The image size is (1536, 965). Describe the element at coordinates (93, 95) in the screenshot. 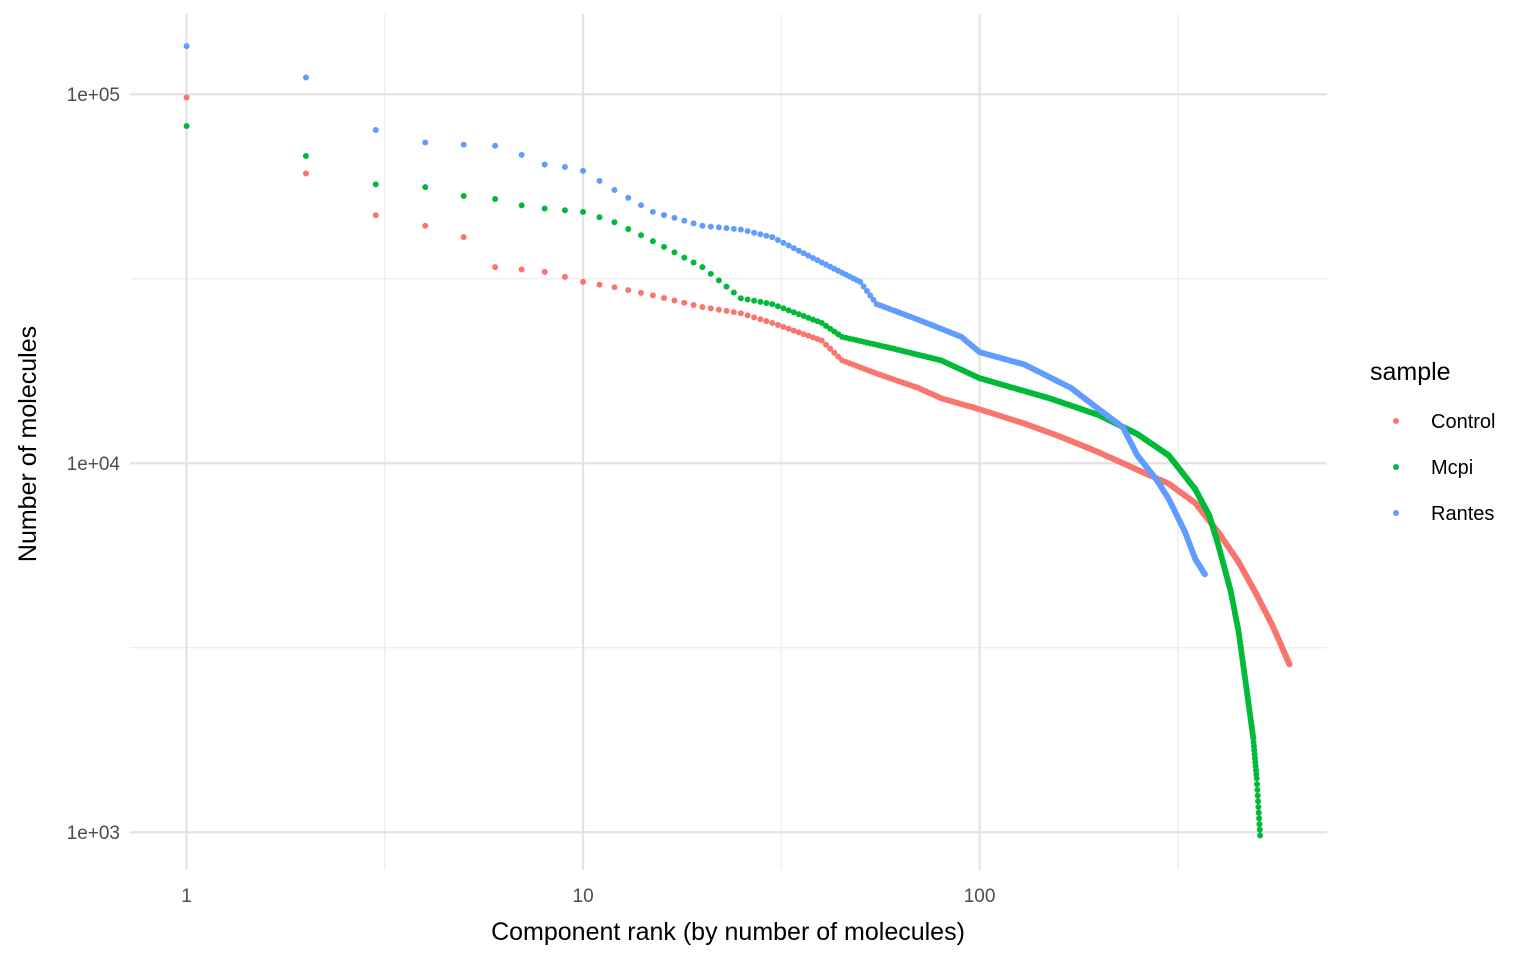

I see `y-tick-label: 1e+05` at that location.